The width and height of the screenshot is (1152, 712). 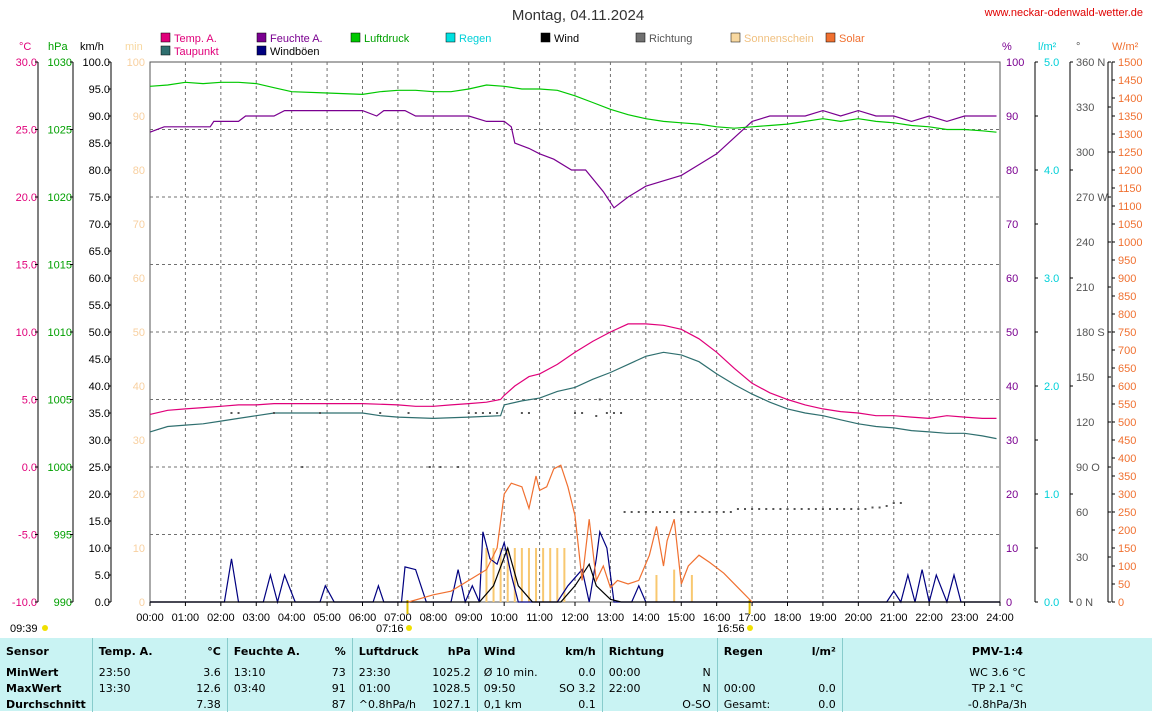 What do you see at coordinates (96, 63) in the screenshot?
I see `y-tick-wind: 100.0` at bounding box center [96, 63].